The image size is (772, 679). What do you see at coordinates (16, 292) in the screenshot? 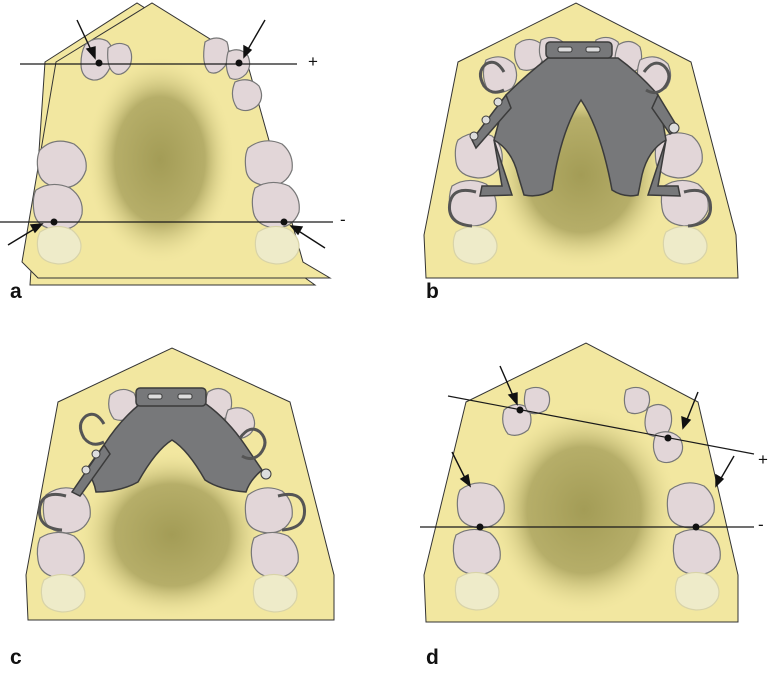
I see `panel-label-a: a` at bounding box center [16, 292].